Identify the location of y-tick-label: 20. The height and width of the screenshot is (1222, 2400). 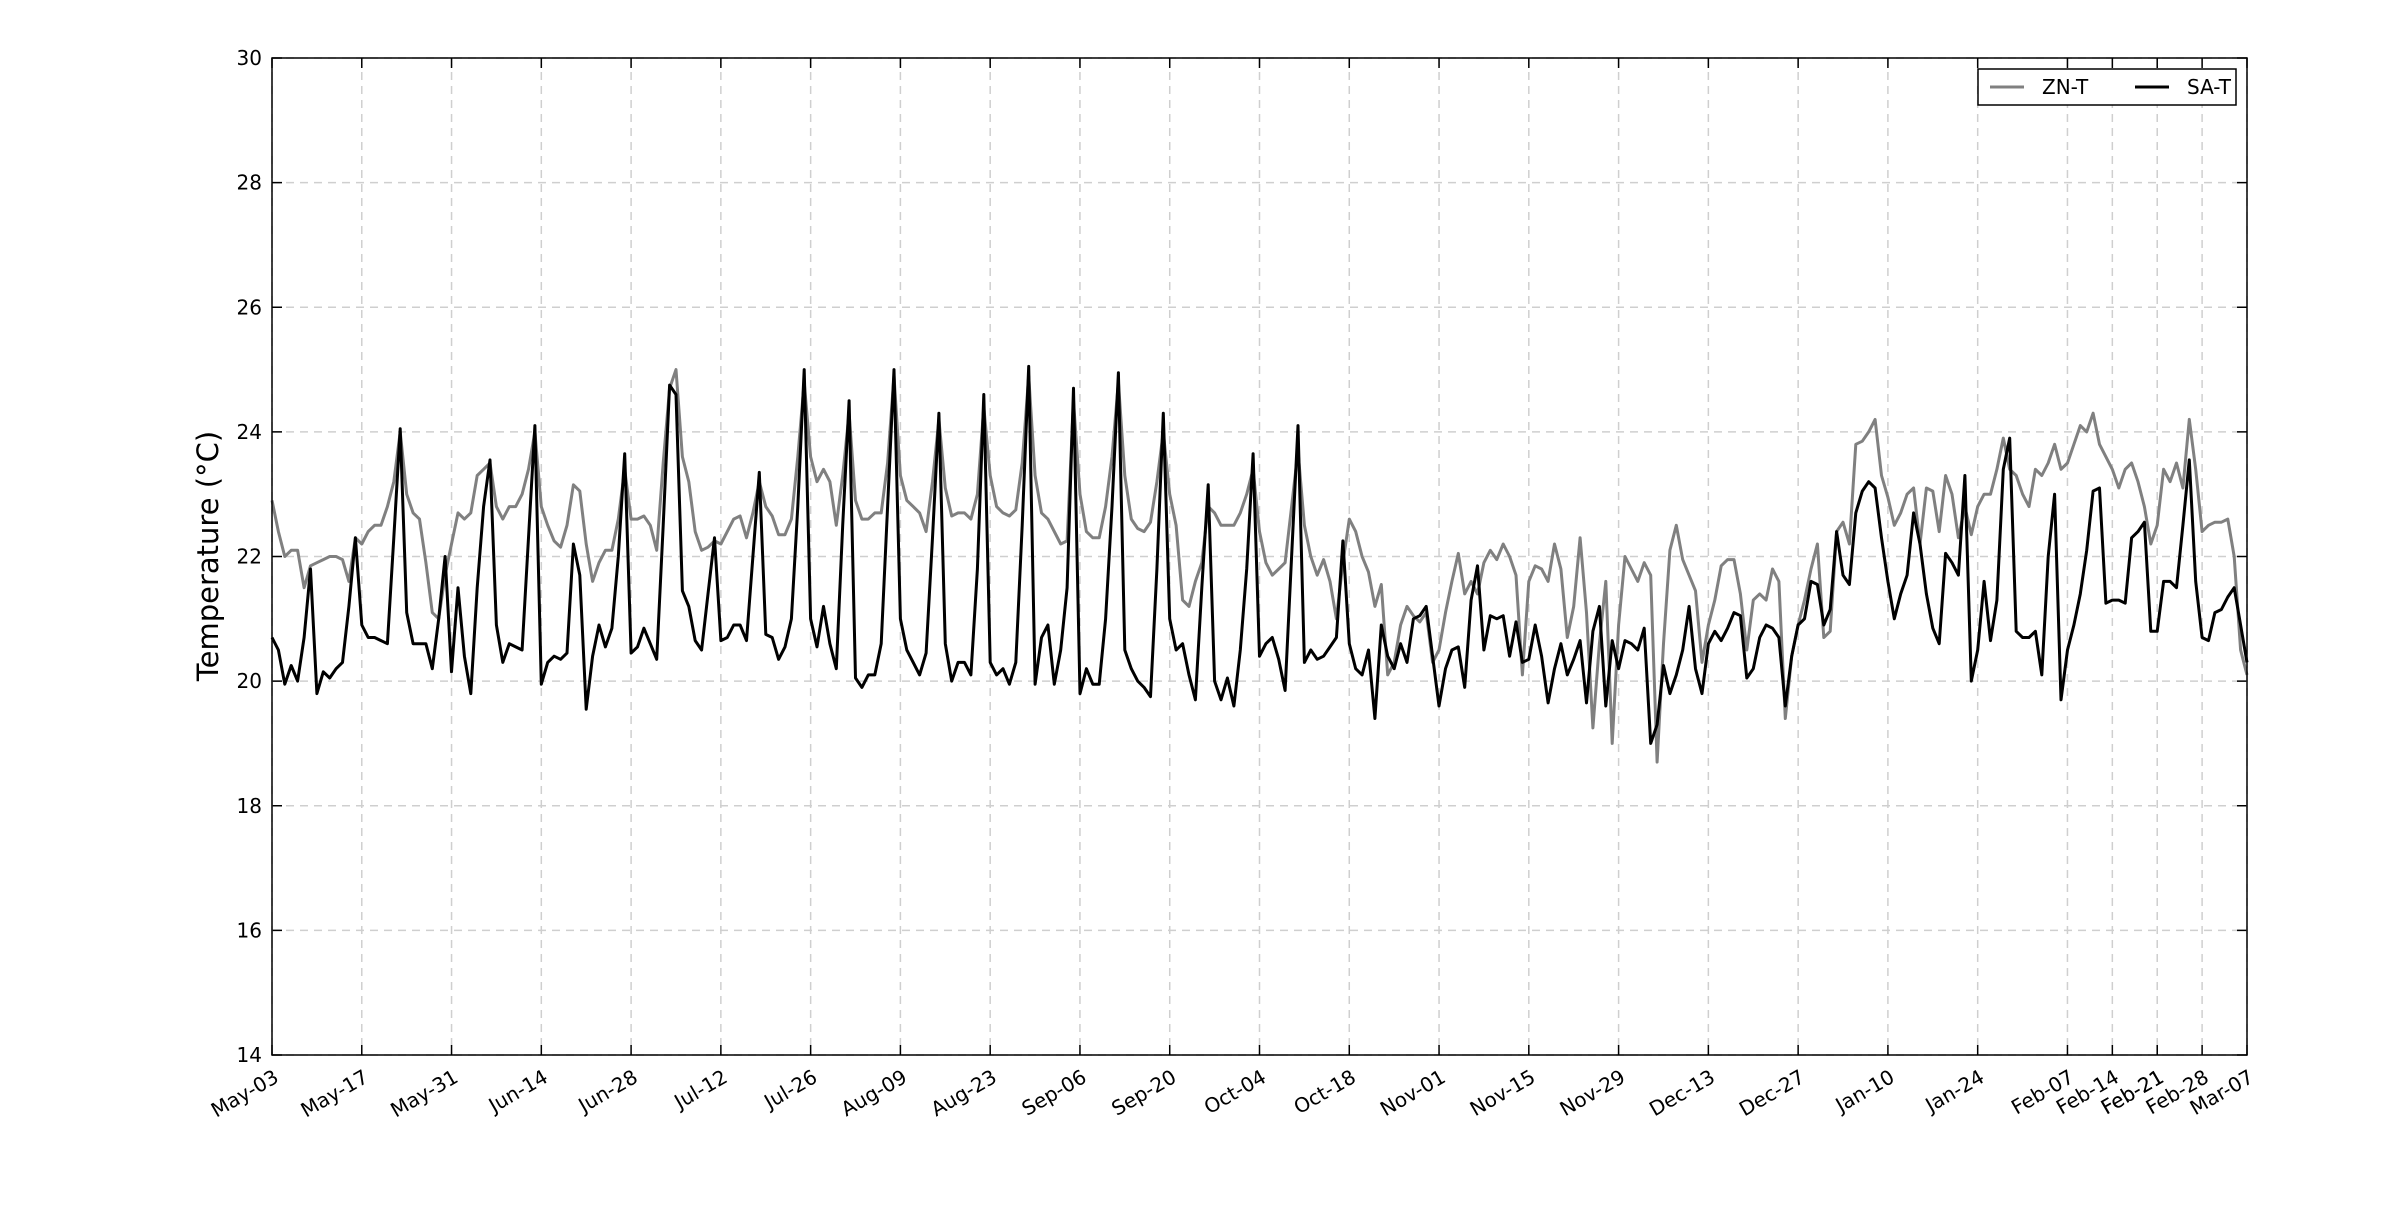
(249, 681).